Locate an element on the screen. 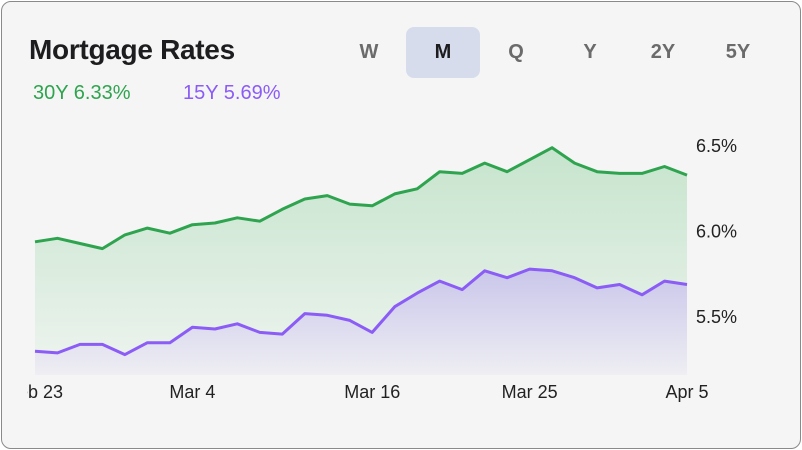 This screenshot has width=802, height=450. range-tab-y: Y is located at coordinates (590, 52).